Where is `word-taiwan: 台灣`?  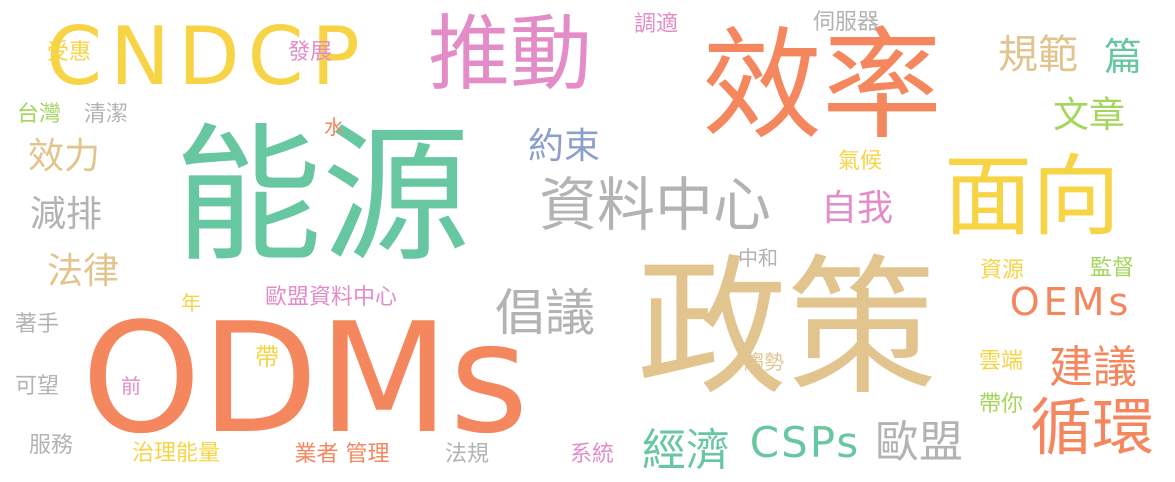 word-taiwan: 台灣 is located at coordinates (39, 114).